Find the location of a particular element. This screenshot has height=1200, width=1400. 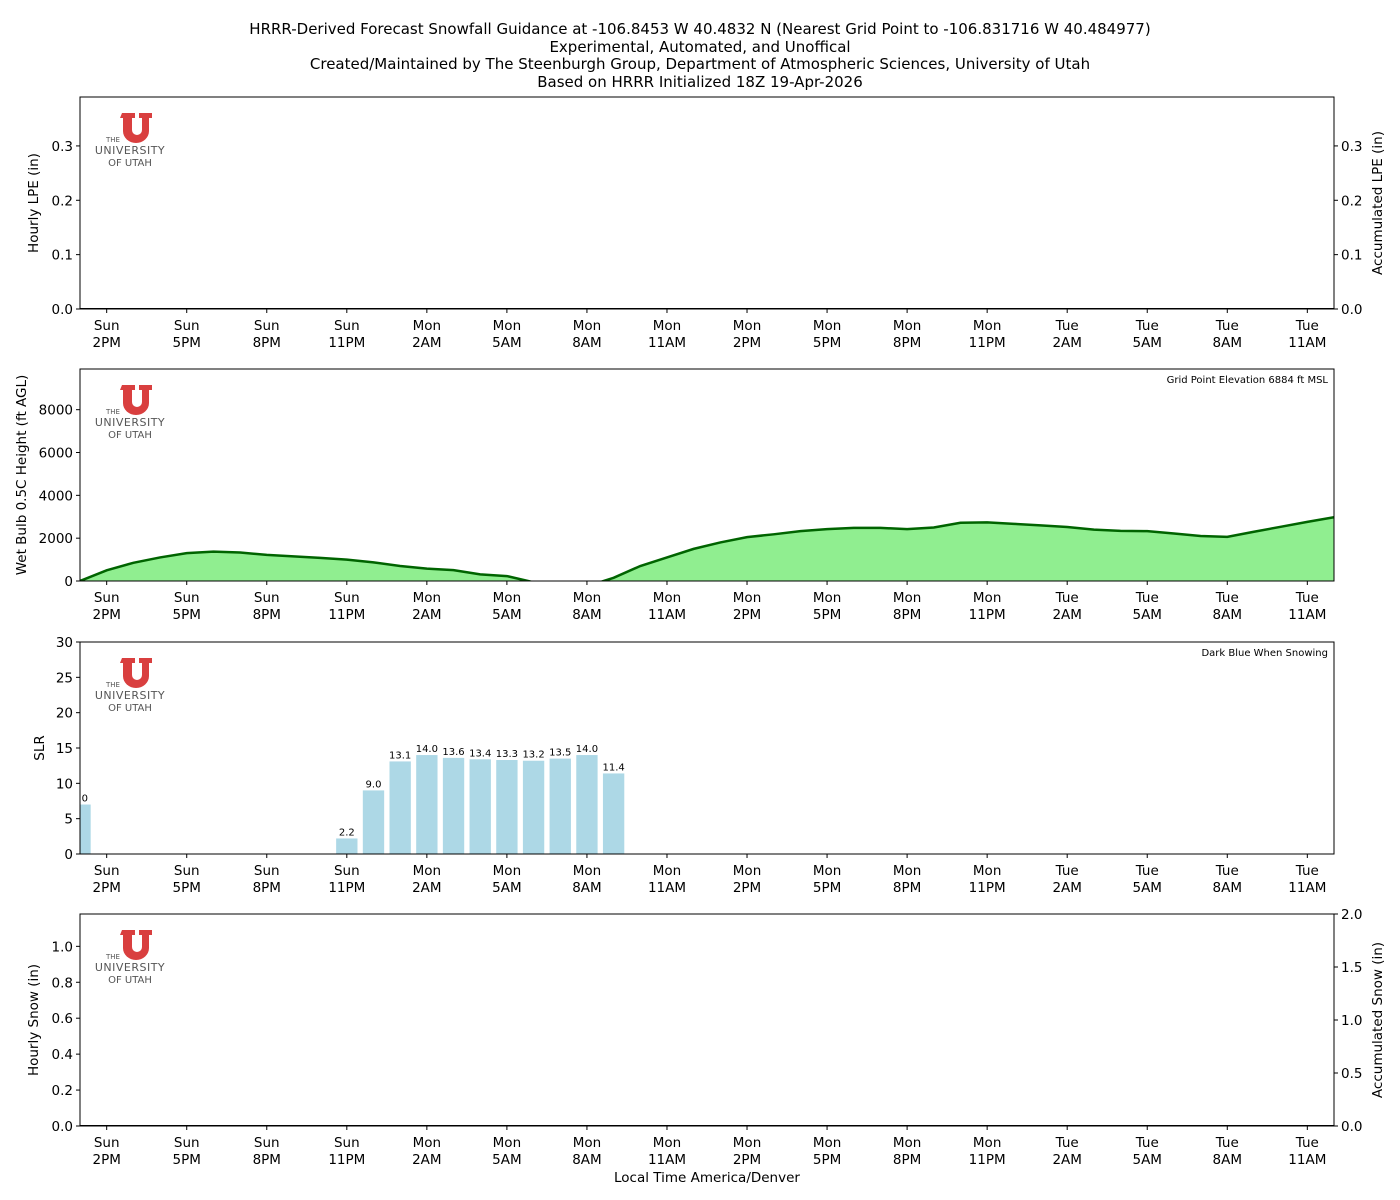

slr-bar-label: 9.0 is located at coordinates (374, 784).